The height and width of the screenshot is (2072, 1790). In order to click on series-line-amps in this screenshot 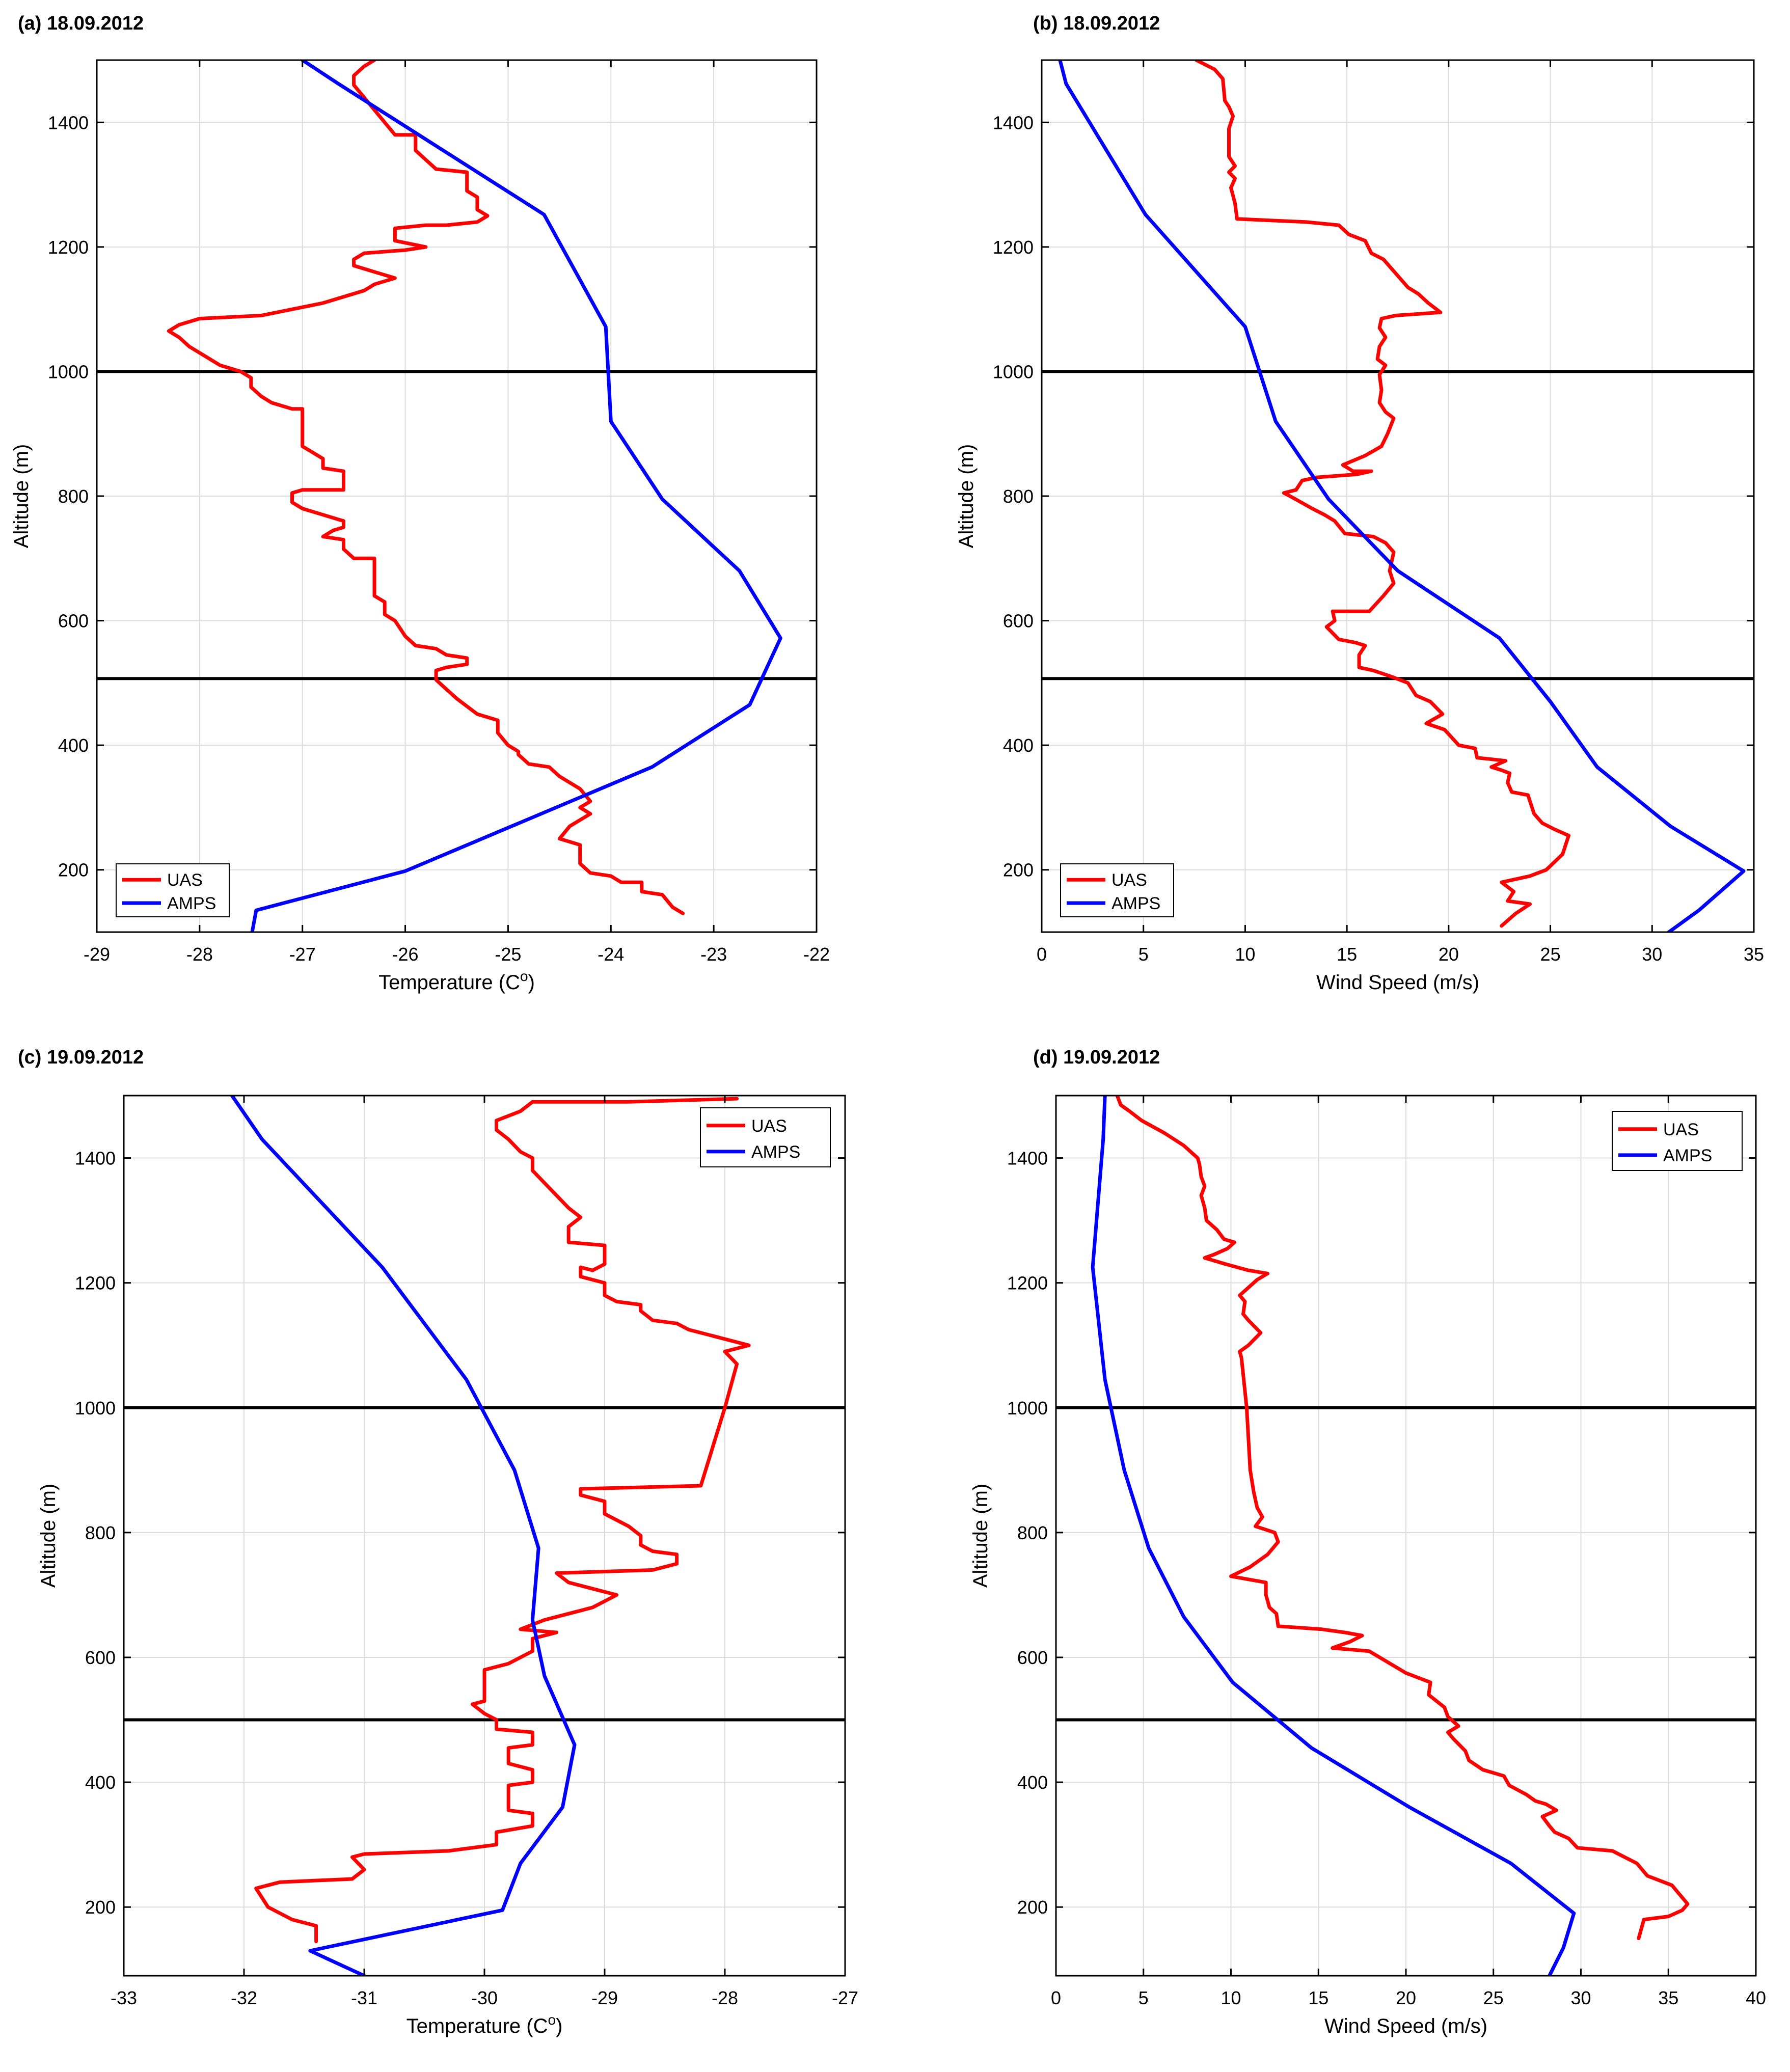, I will do `click(516, 496)`.